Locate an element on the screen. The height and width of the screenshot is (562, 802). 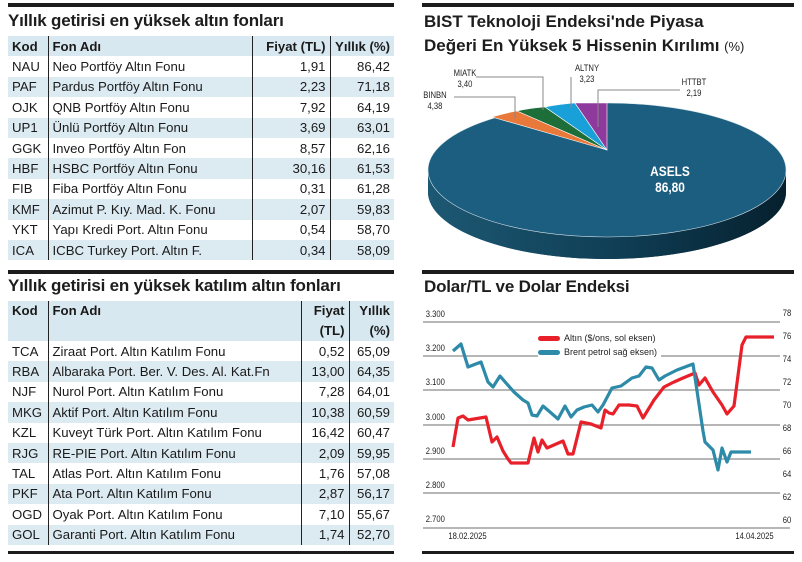
table-row: OJK QNB Portföy Altın Fonu 7,92 64,19 is located at coordinates (201, 107).